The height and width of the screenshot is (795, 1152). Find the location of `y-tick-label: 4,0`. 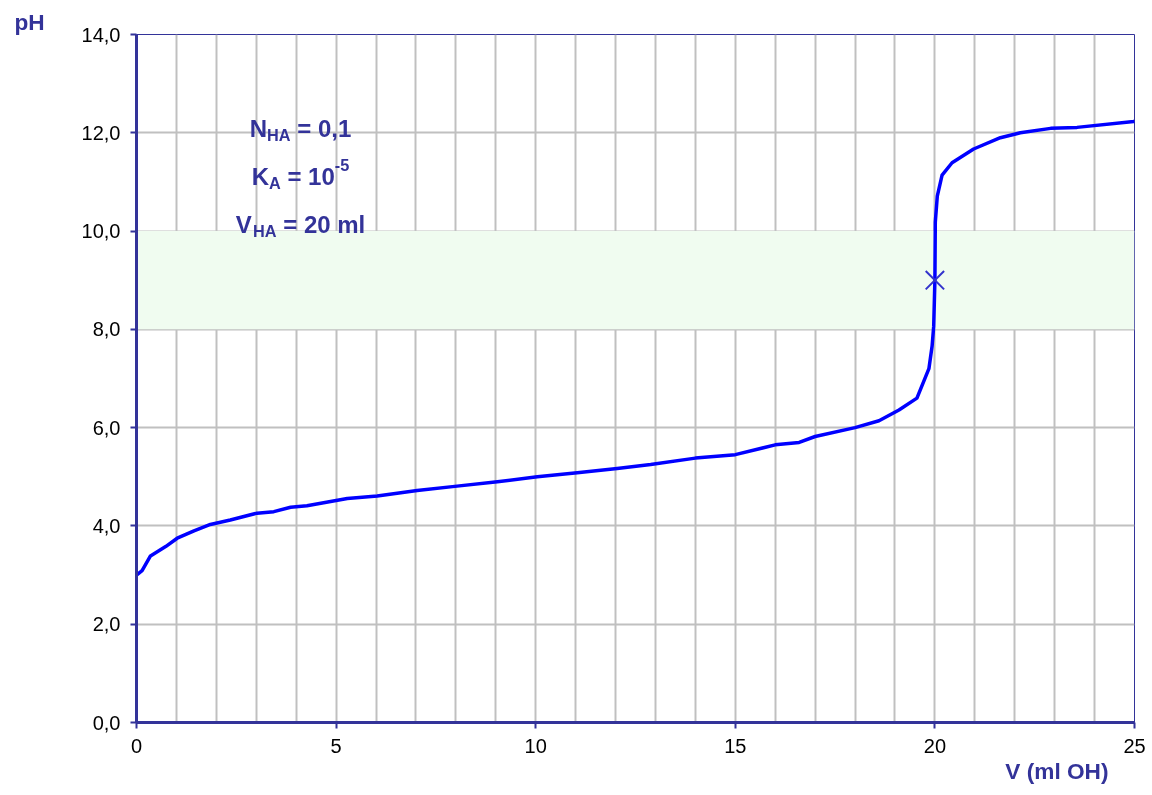

y-tick-label: 4,0 is located at coordinates (106, 525).